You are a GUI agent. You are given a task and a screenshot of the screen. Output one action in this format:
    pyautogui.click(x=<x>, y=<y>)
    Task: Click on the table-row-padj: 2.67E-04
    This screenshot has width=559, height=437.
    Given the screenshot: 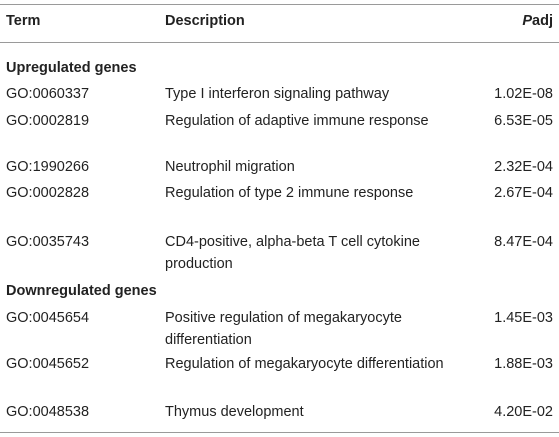 What is the action you would take?
    pyautogui.click(x=523, y=193)
    